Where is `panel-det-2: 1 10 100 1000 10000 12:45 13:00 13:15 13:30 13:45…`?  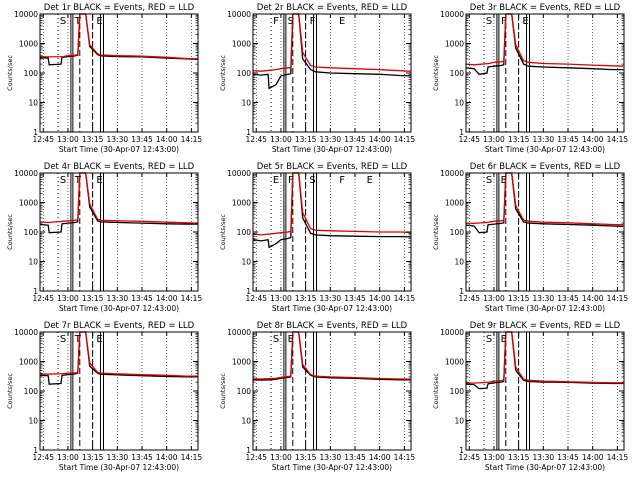
panel-det-2: 1 10 100 1000 10000 12:45 13:00 13:15 13:30 13:45… is located at coordinates (317, 78).